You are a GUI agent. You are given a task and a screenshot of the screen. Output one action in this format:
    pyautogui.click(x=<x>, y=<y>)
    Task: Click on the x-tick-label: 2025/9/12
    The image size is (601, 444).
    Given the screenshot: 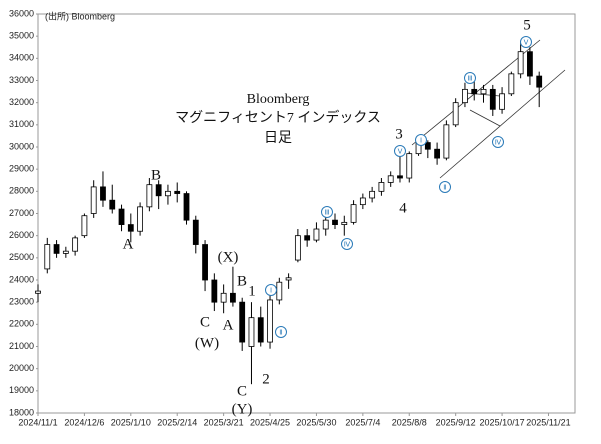 What is the action you would take?
    pyautogui.click(x=456, y=422)
    